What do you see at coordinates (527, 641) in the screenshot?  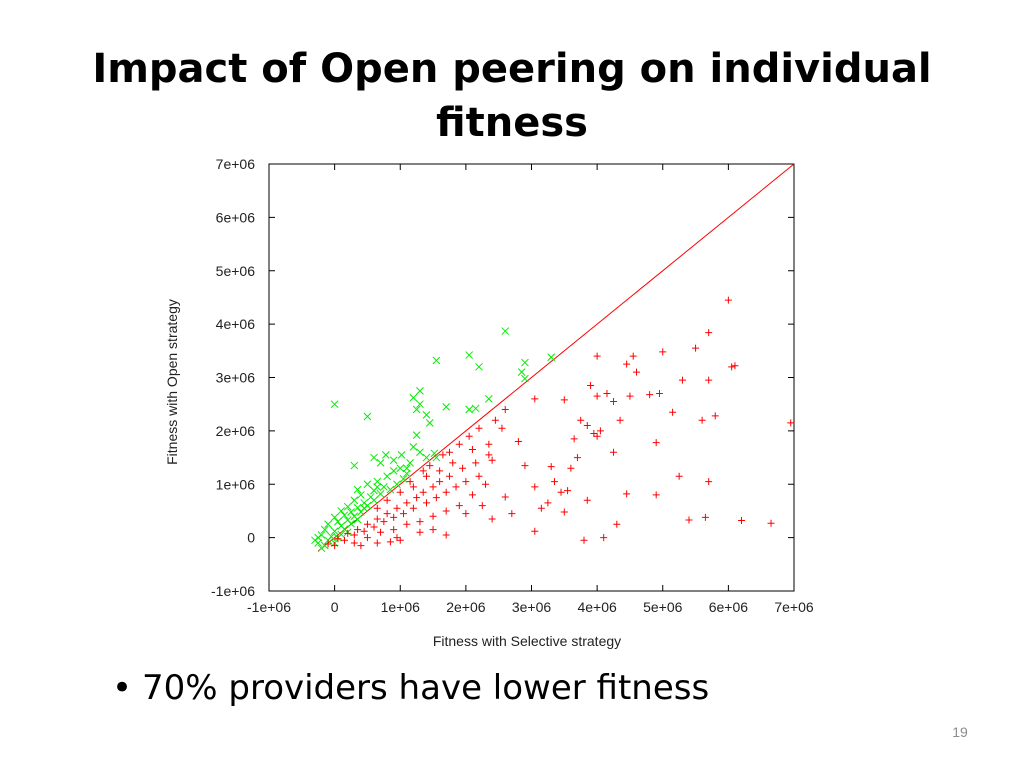 I see `x-axis-label: Fitness with Selective strategy` at bounding box center [527, 641].